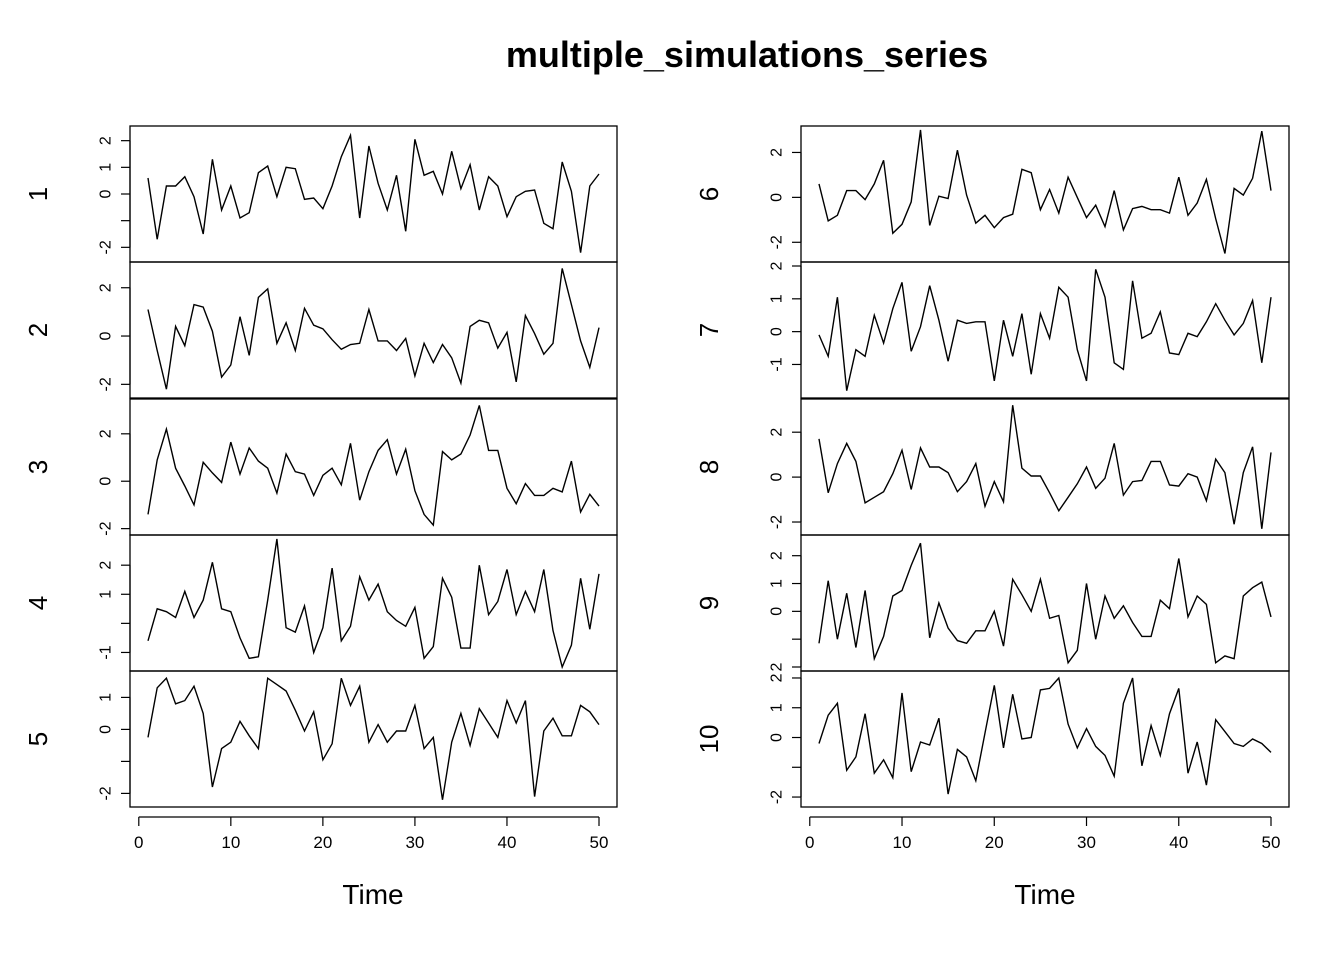 This screenshot has width=1344, height=965. I want to click on x-tick-label-1-4: 40, so click(506, 842).